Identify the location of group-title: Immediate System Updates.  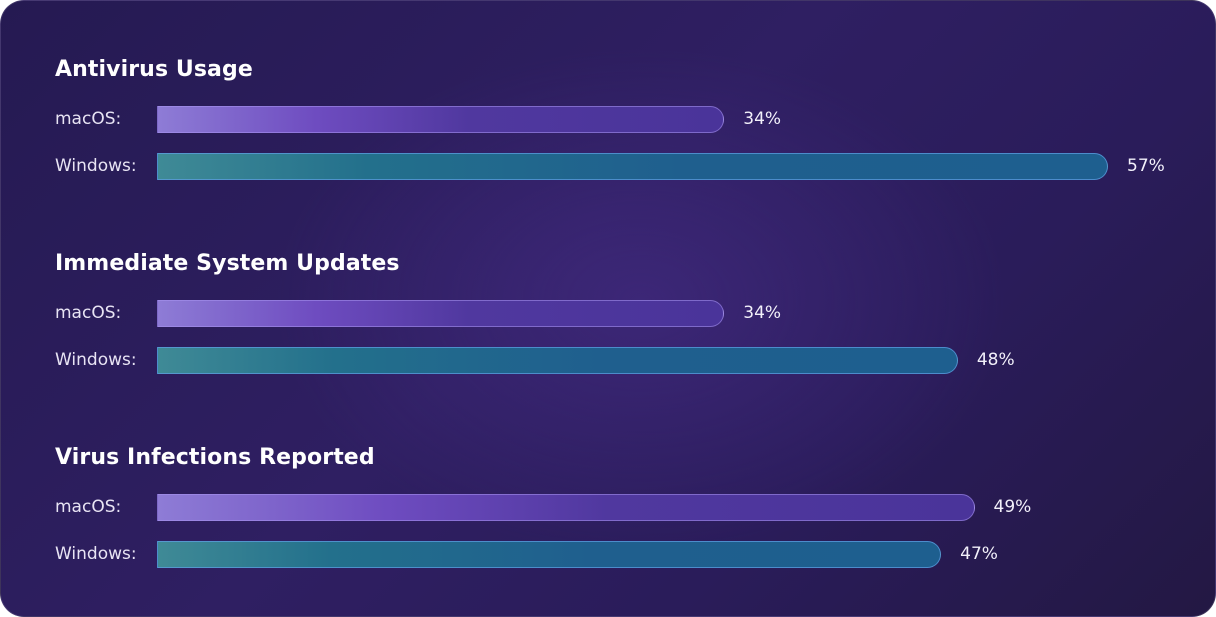
(227, 263).